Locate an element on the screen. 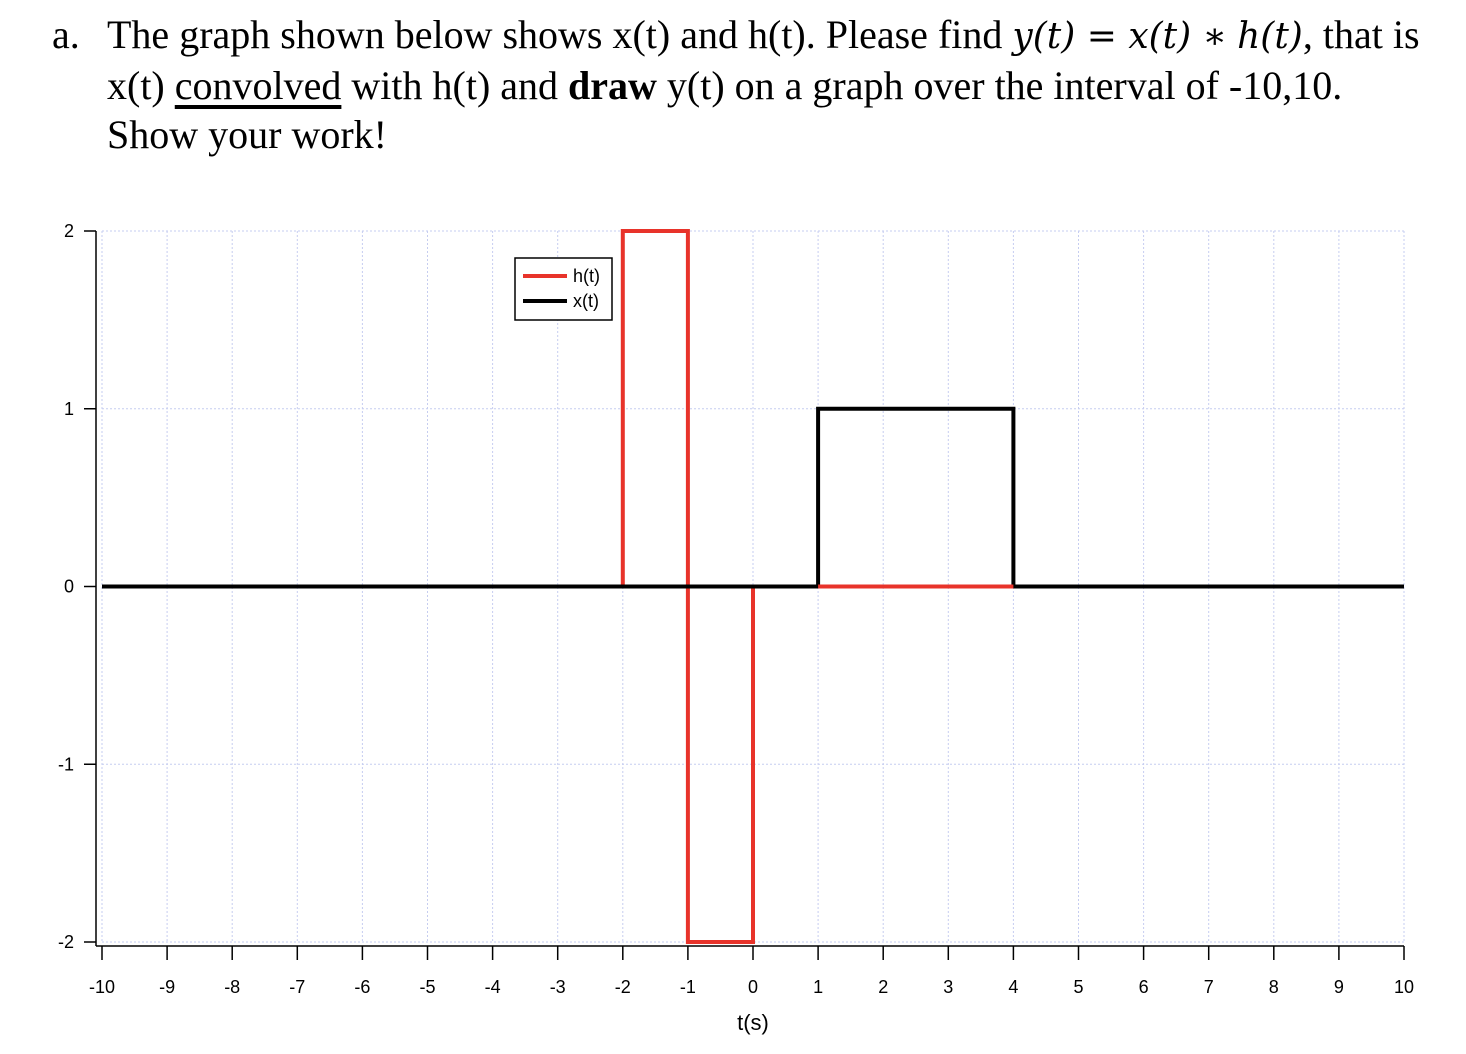 Image resolution: width=1466 pixels, height=1054 pixels. problem-text-part3: with h(t) and is located at coordinates (455, 85).